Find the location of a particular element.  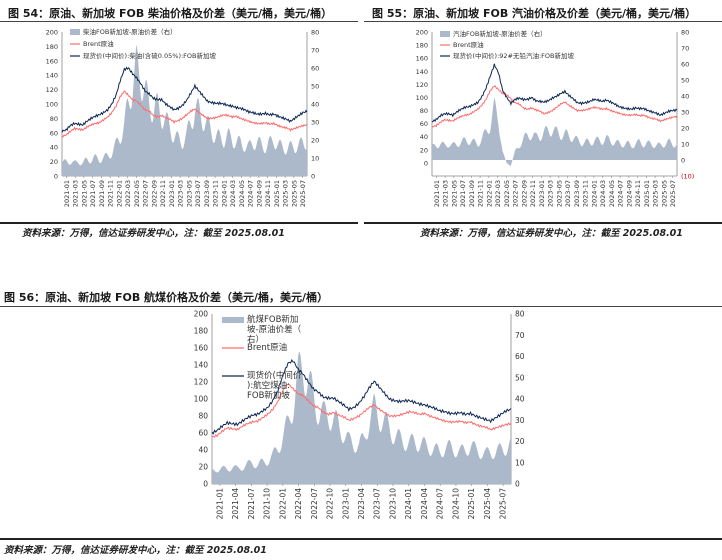

x-tick-label: 2021-11 is located at coordinates (481, 193).